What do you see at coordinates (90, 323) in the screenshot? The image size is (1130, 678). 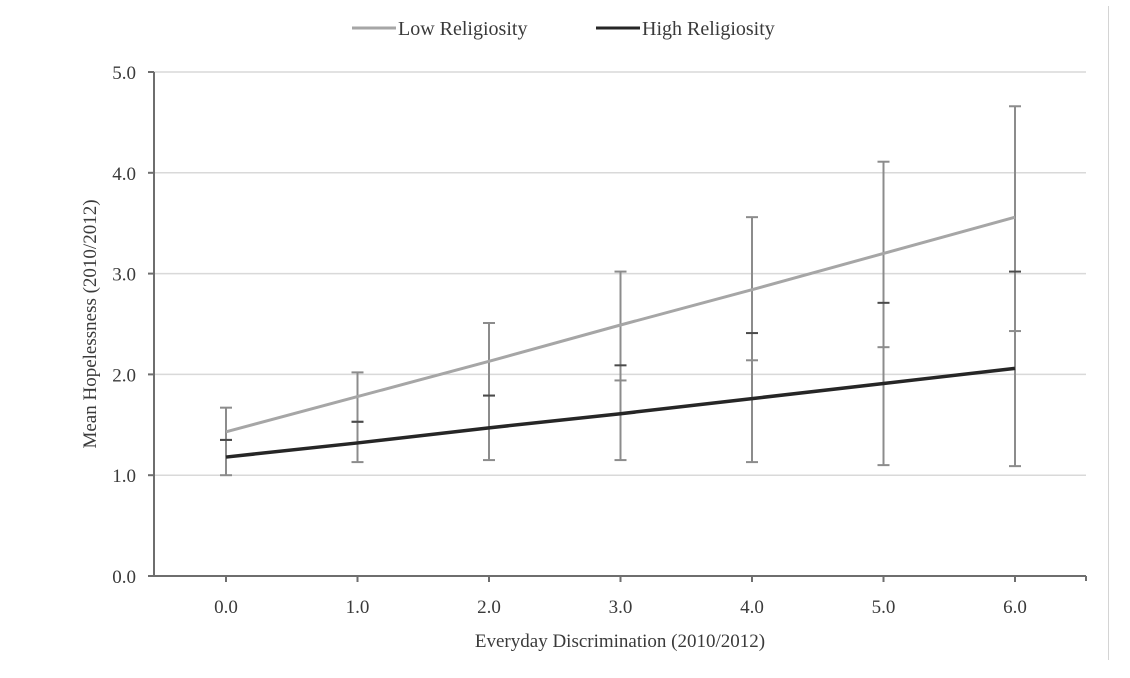 I see `y-axis-title: Mean Hopelessness (2010/2012)` at bounding box center [90, 323].